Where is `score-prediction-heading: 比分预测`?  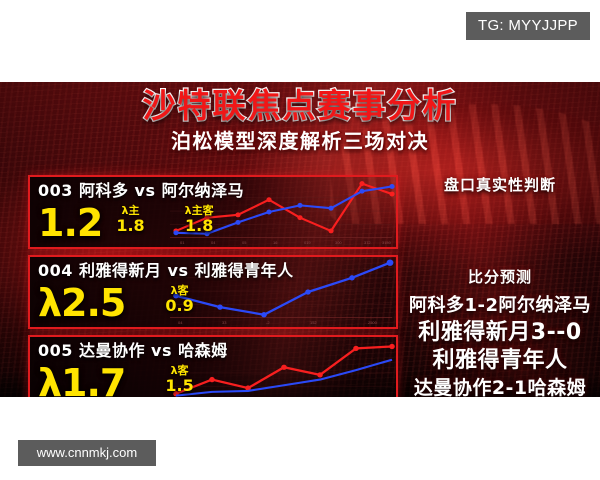
score-prediction-heading: 比分预测 is located at coordinates (499, 277).